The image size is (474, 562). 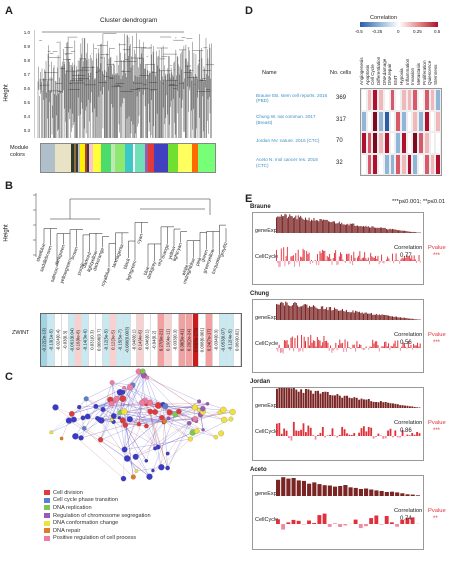 I want to click on zwint-value: -0.034(0.3), so click(x=216, y=340).